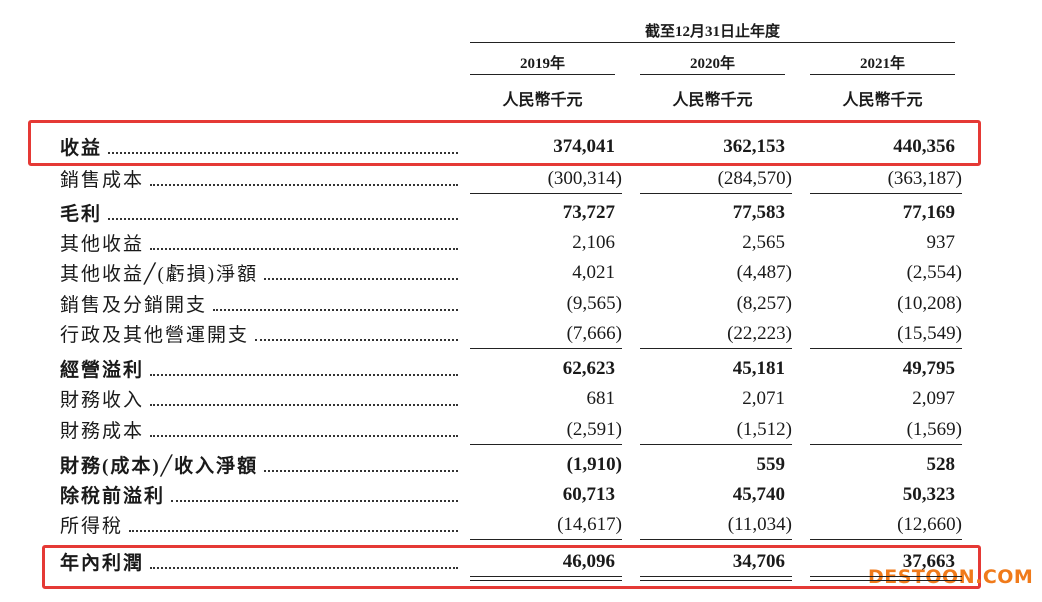 This screenshot has height=602, width=1042. I want to click on label-text: 除稅前溢利, so click(113, 496).